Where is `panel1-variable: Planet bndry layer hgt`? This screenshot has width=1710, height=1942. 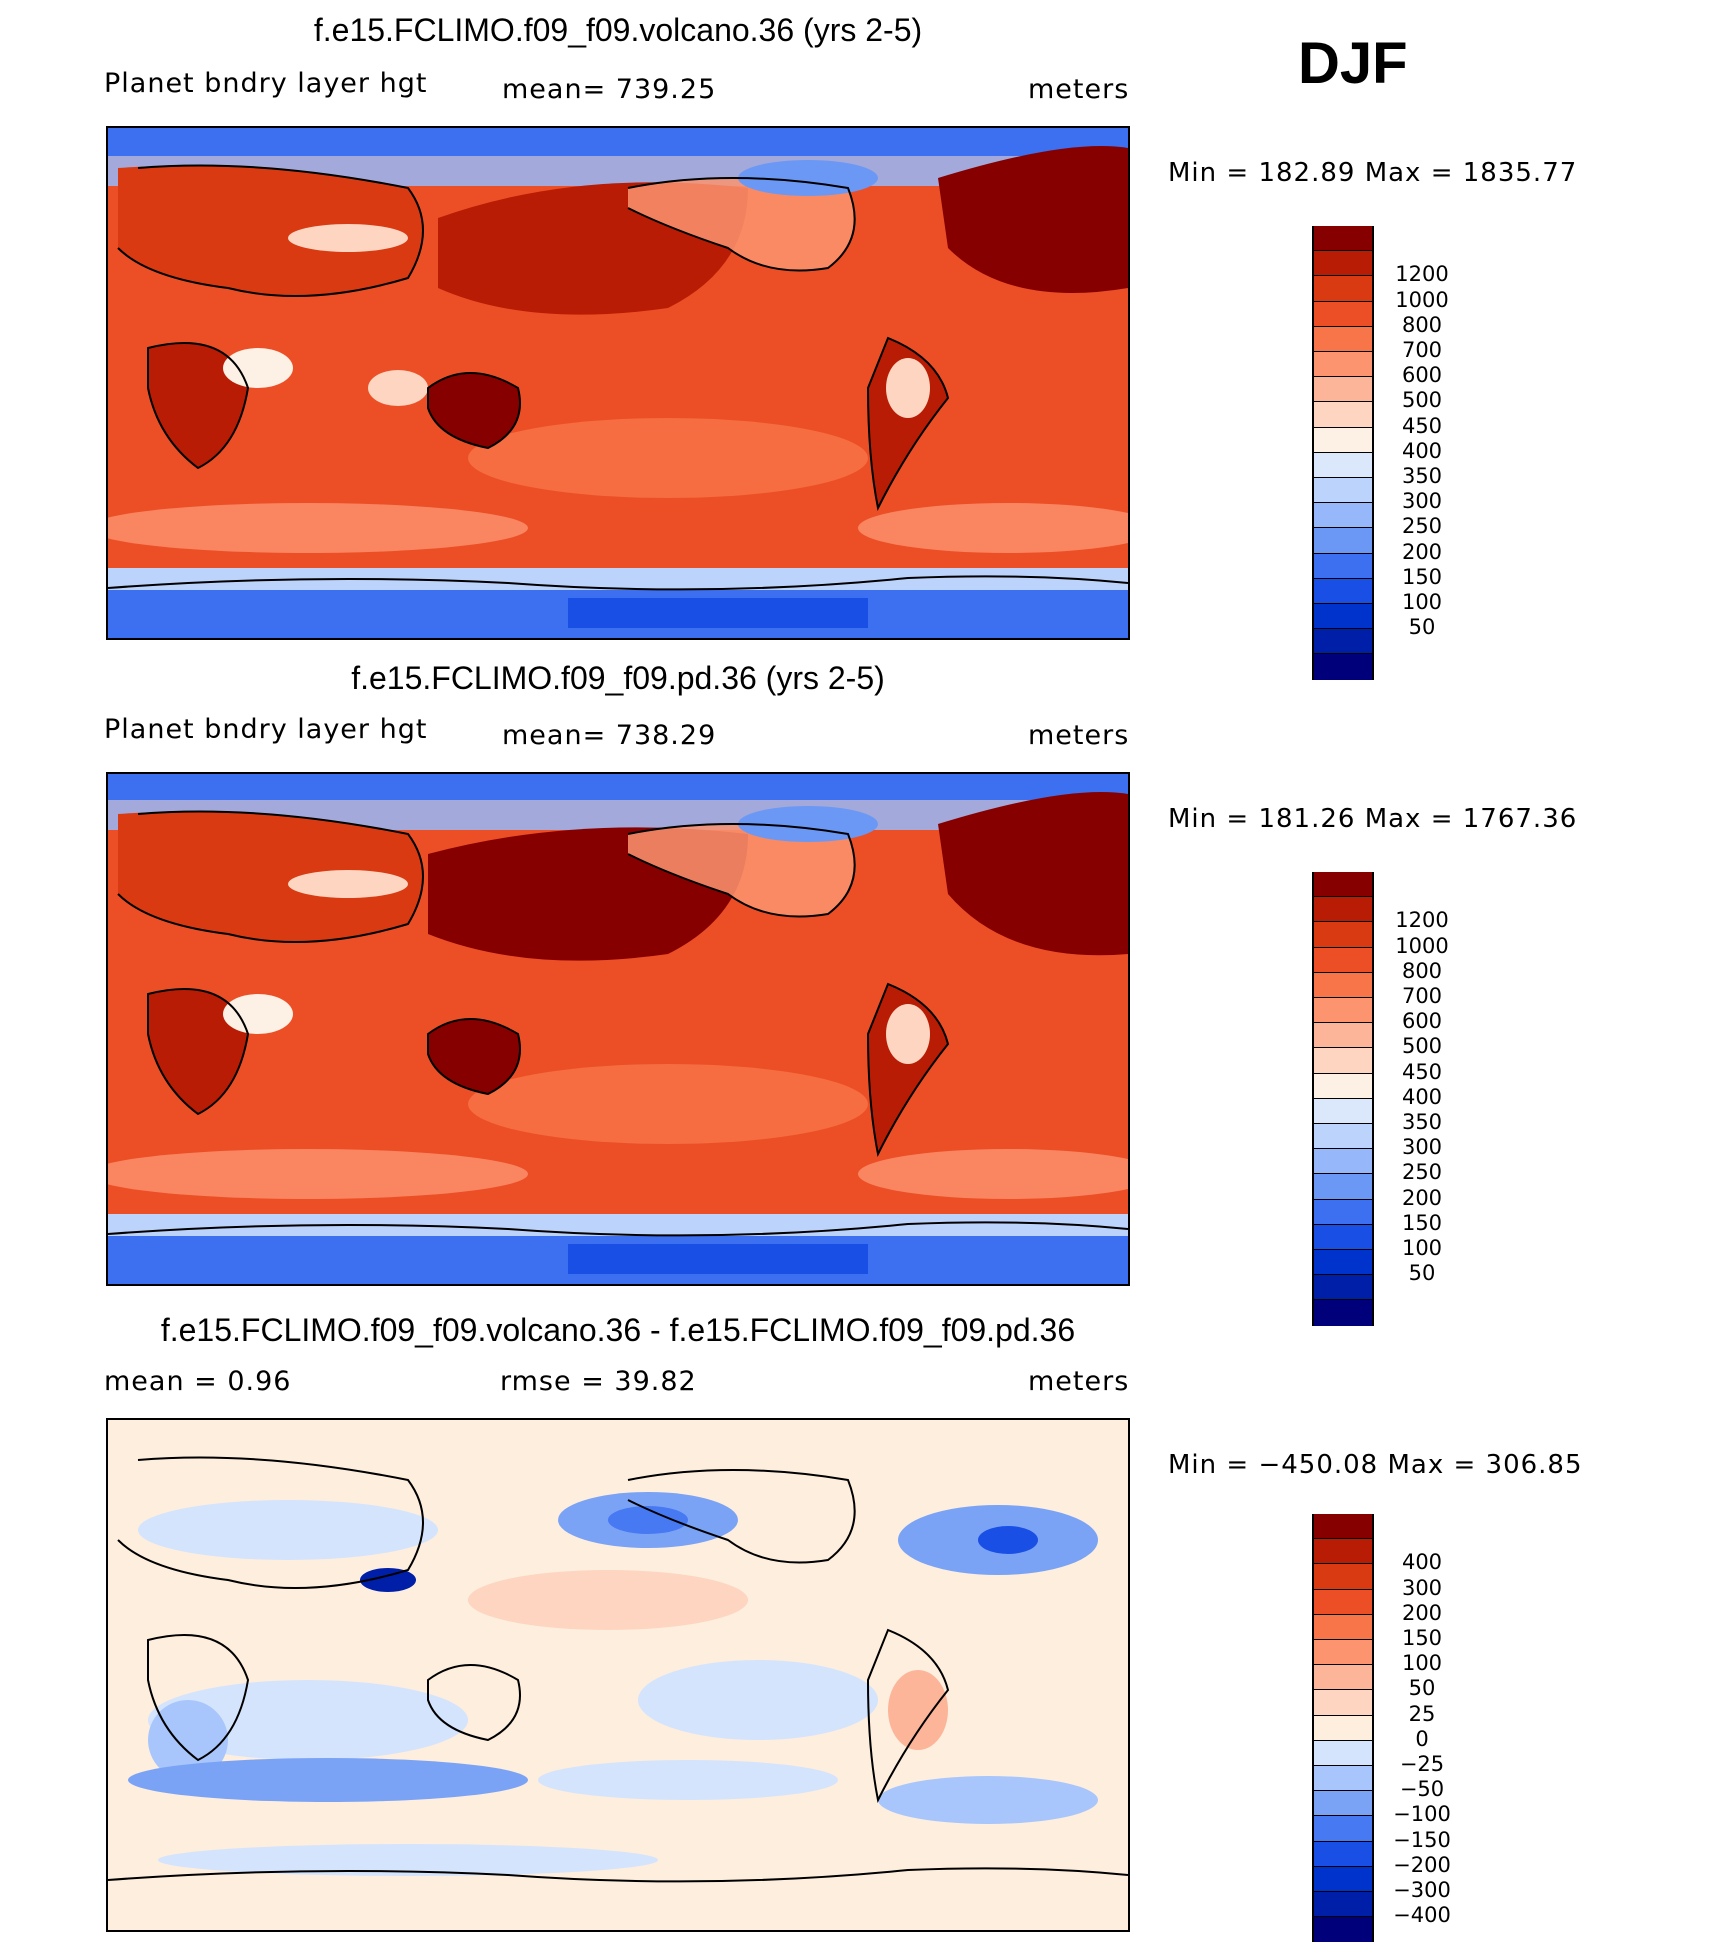 panel1-variable: Planet bndry layer hgt is located at coordinates (266, 83).